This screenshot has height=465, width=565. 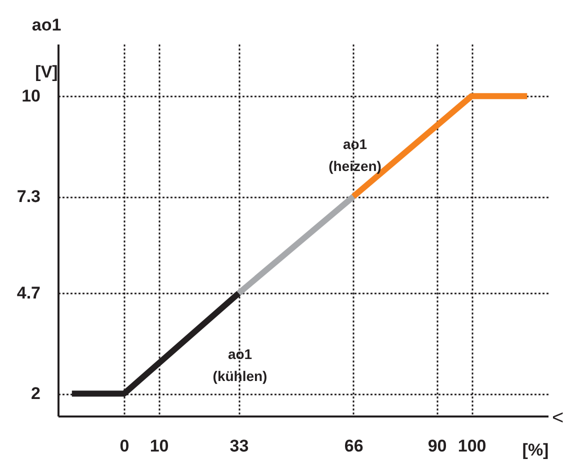 What do you see at coordinates (239, 446) in the screenshot?
I see `x-tick-label: 33` at bounding box center [239, 446].